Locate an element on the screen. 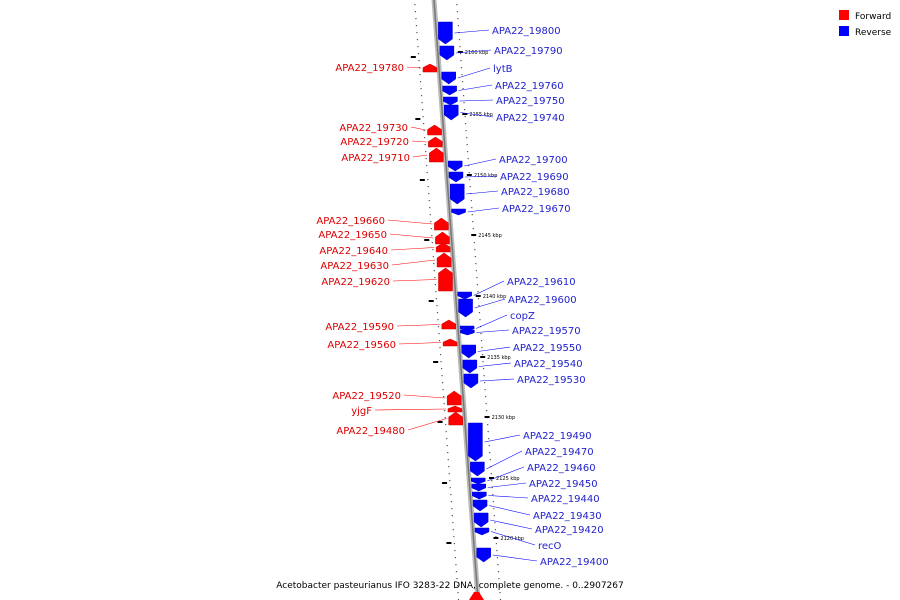 The width and height of the screenshot is (900, 600). reverse-gene-label: APA22_19670 is located at coordinates (536, 209).